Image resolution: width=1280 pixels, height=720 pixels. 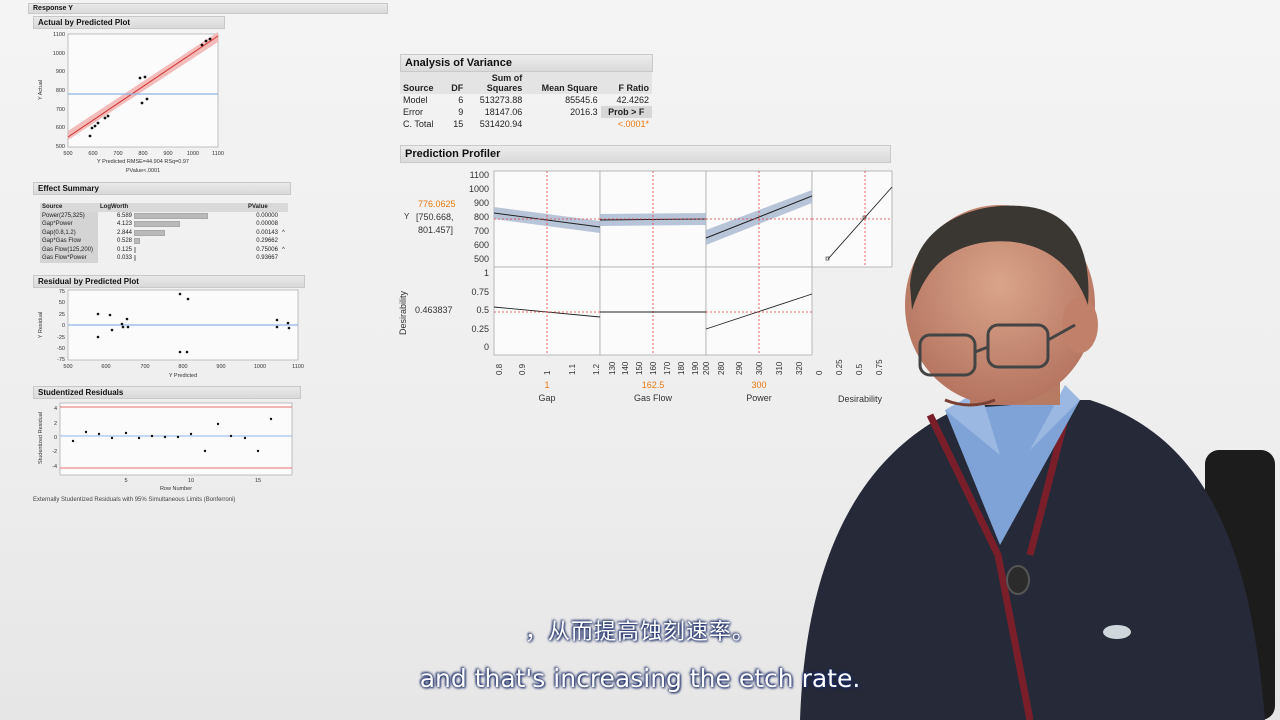 I want to click on table-row: Gap*Power 4.123 0.00008, so click(x=164, y=224).